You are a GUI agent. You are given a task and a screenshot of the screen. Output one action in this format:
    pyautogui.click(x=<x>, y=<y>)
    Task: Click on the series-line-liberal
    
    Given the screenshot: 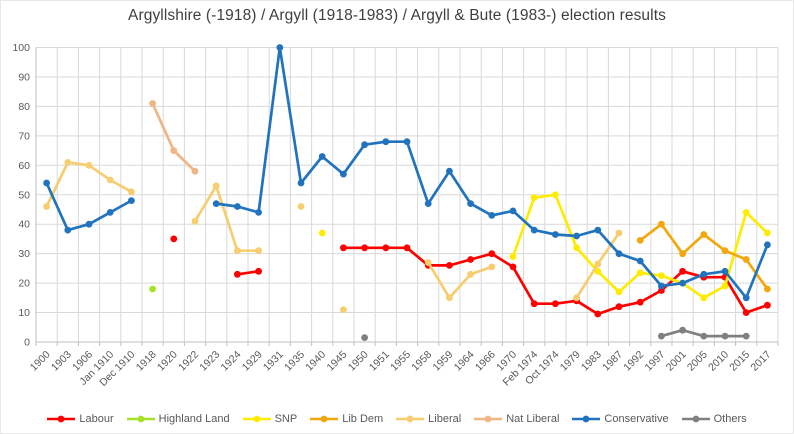 What is the action you would take?
    pyautogui.click(x=226, y=218)
    